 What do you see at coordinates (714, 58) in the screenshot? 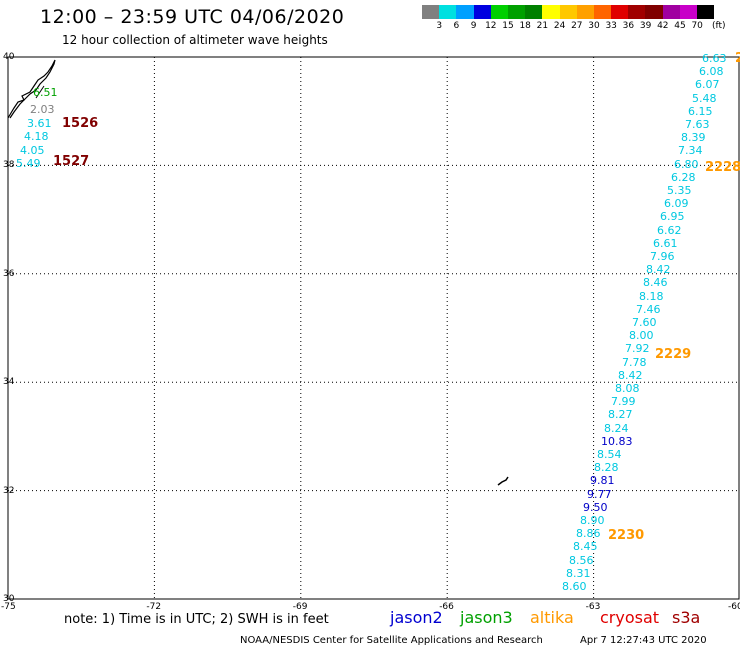
I see `wave-height-label: 6.63` at bounding box center [714, 58].